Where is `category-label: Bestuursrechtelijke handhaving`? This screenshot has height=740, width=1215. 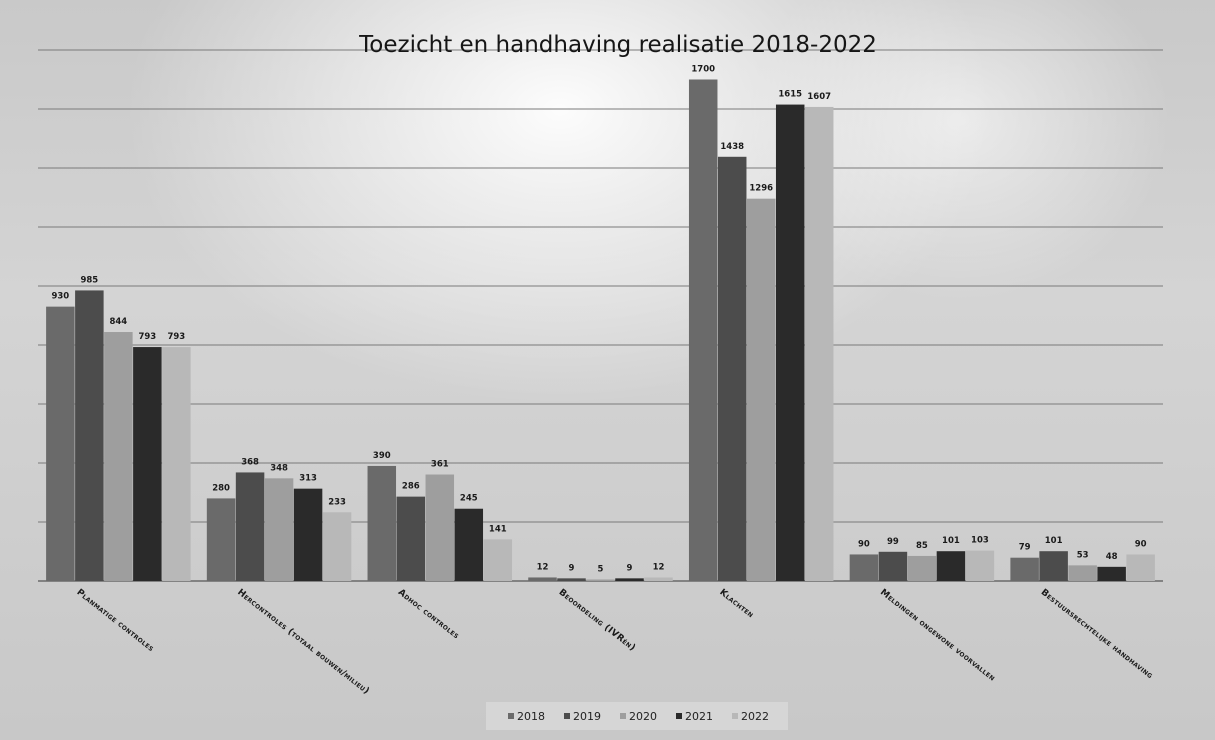
category-label: Bestuursrechtelijke handhaving is located at coordinates (1097, 634).